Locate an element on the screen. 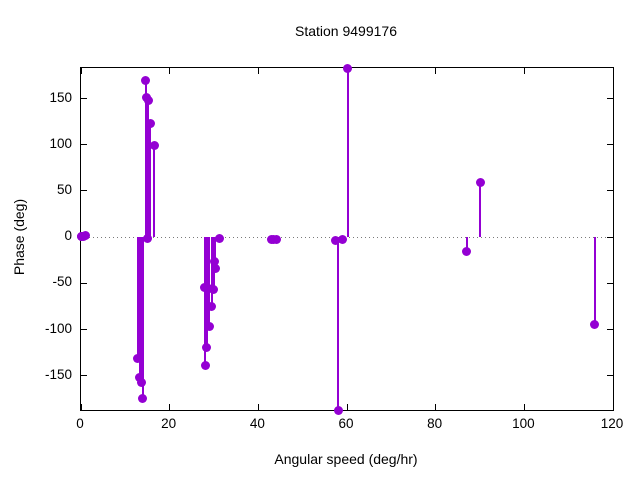 The height and width of the screenshot is (480, 640). x-tick-label: 60 is located at coordinates (346, 423).